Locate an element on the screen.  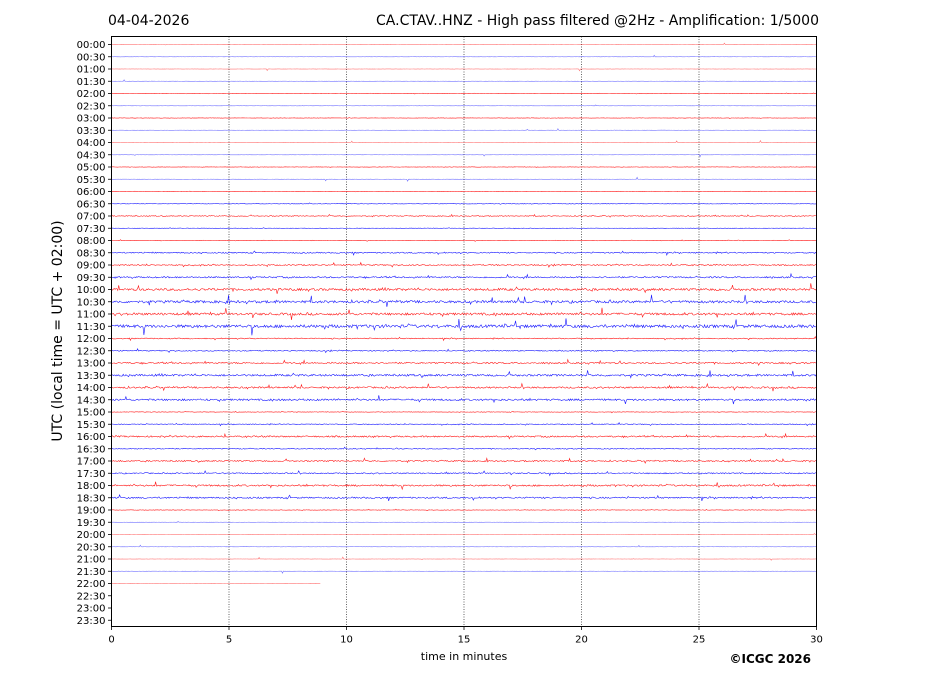
x-tick-label: 25 is located at coordinates (699, 640).